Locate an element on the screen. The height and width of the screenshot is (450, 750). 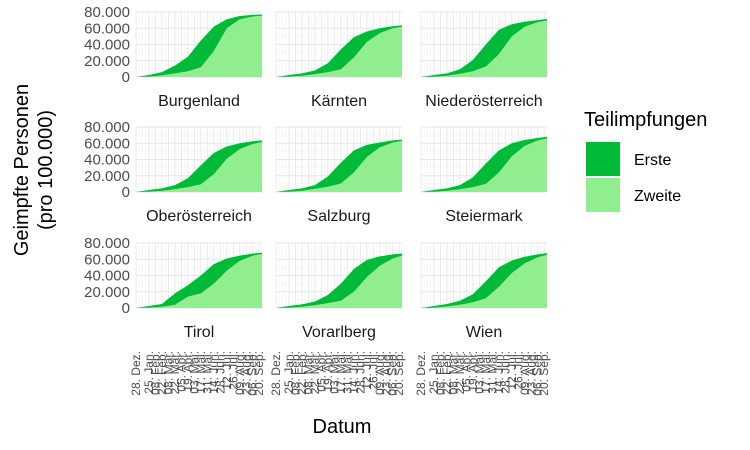
strip-label: Wien is located at coordinates (484, 332).